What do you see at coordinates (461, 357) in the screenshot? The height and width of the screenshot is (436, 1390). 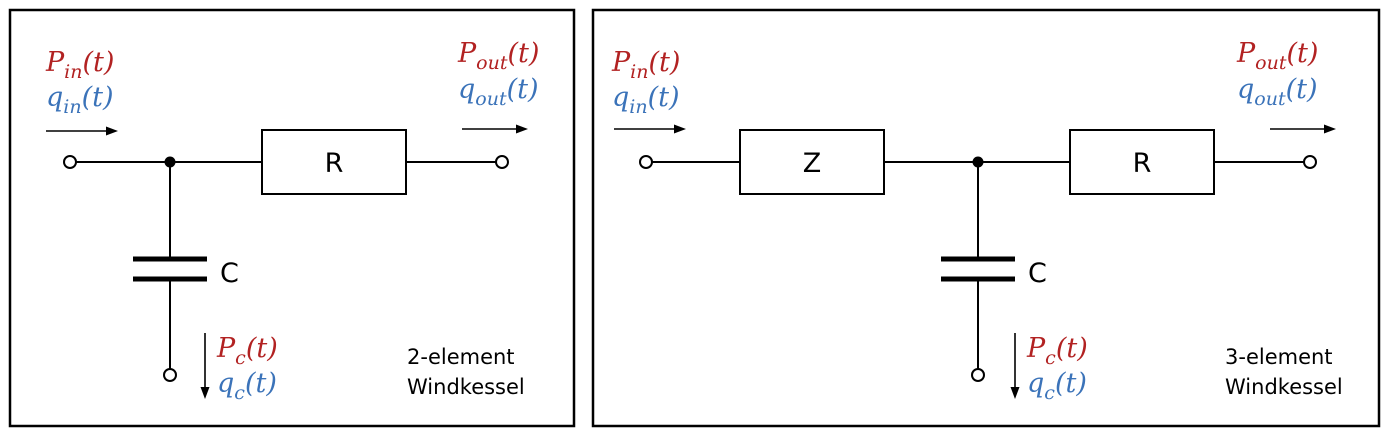 I see `panel-caption-line1: 2-element` at bounding box center [461, 357].